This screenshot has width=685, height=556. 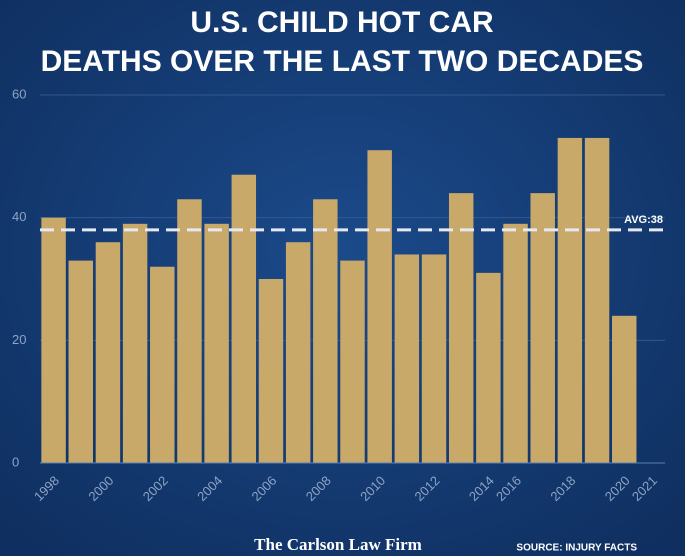 I want to click on chart-title: DEATHS OVER THE LAST TWO DECADES, so click(x=342, y=61).